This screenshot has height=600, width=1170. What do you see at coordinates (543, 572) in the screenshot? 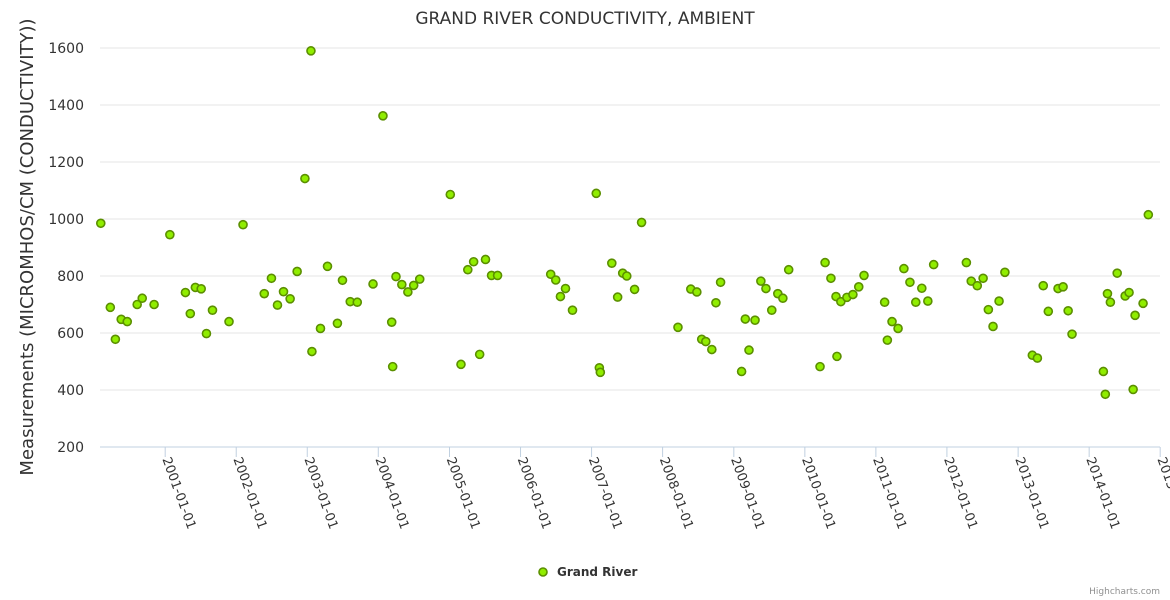
I see `legend-marker-grand-river` at bounding box center [543, 572].